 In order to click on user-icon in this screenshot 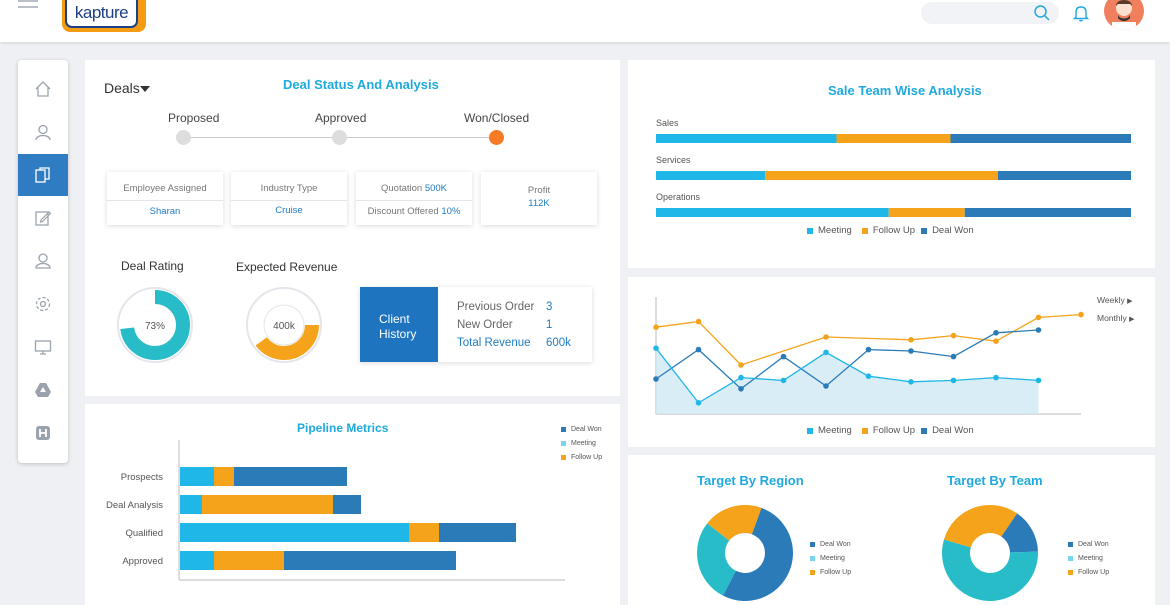, I will do `click(43, 132)`.